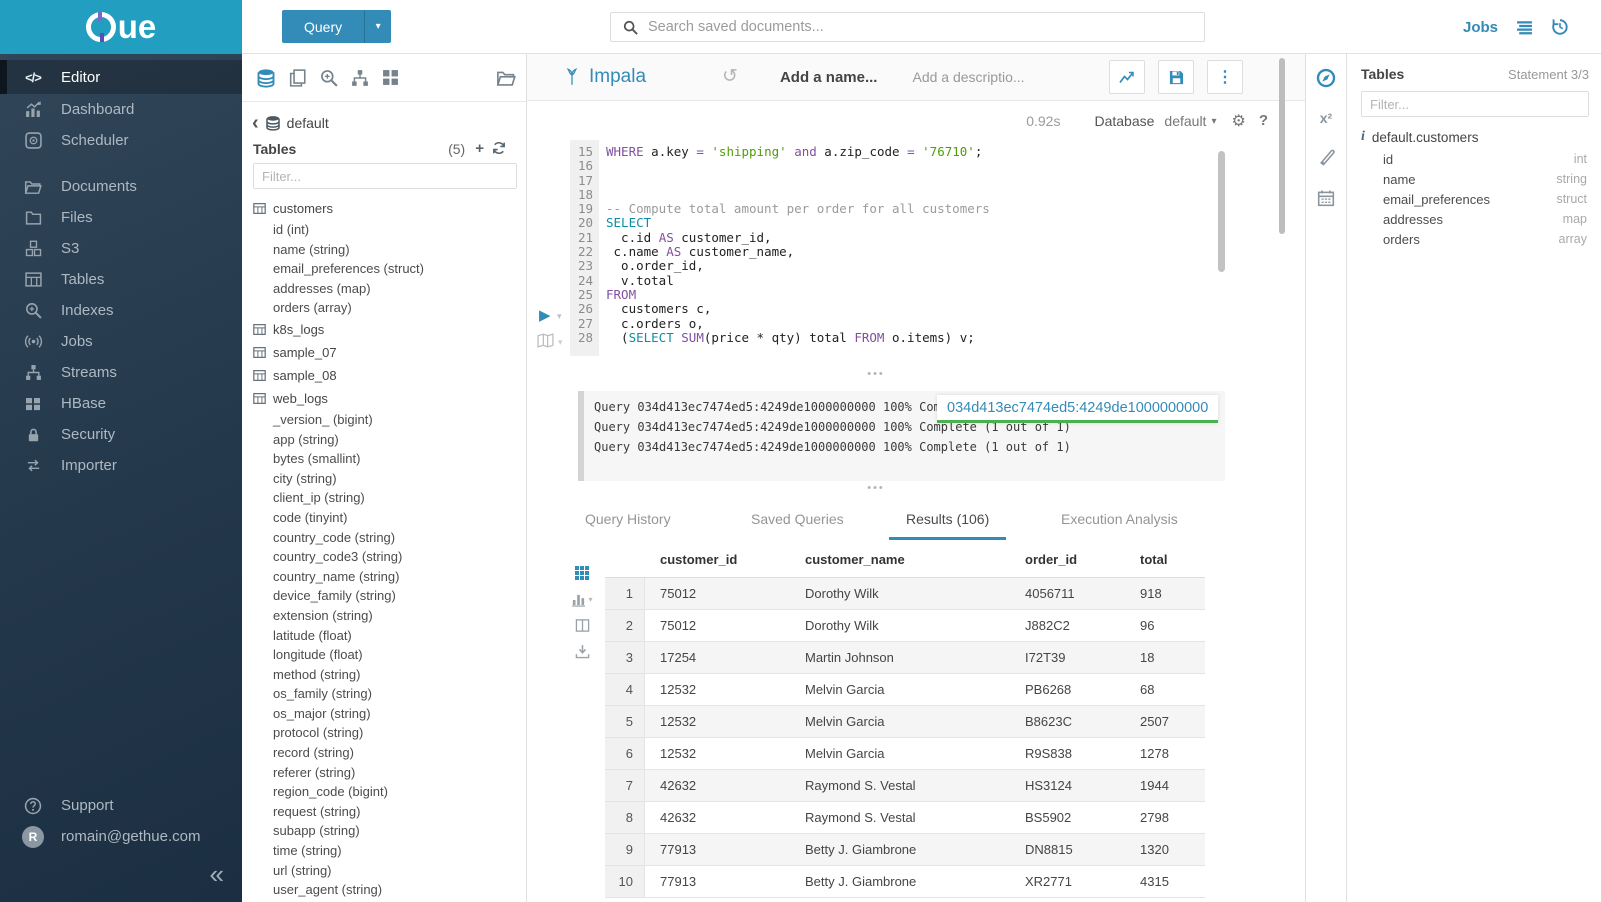  What do you see at coordinates (348, 269) in the screenshot?
I see `assist-column: email_preferences (struct)` at bounding box center [348, 269].